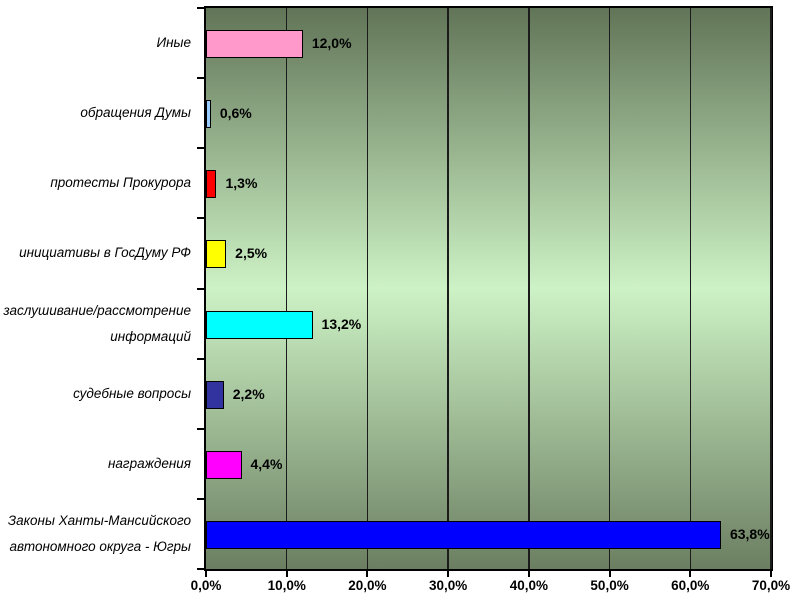 The image size is (800, 604). I want to click on category-label-5: судебные вопросы, so click(98, 394).